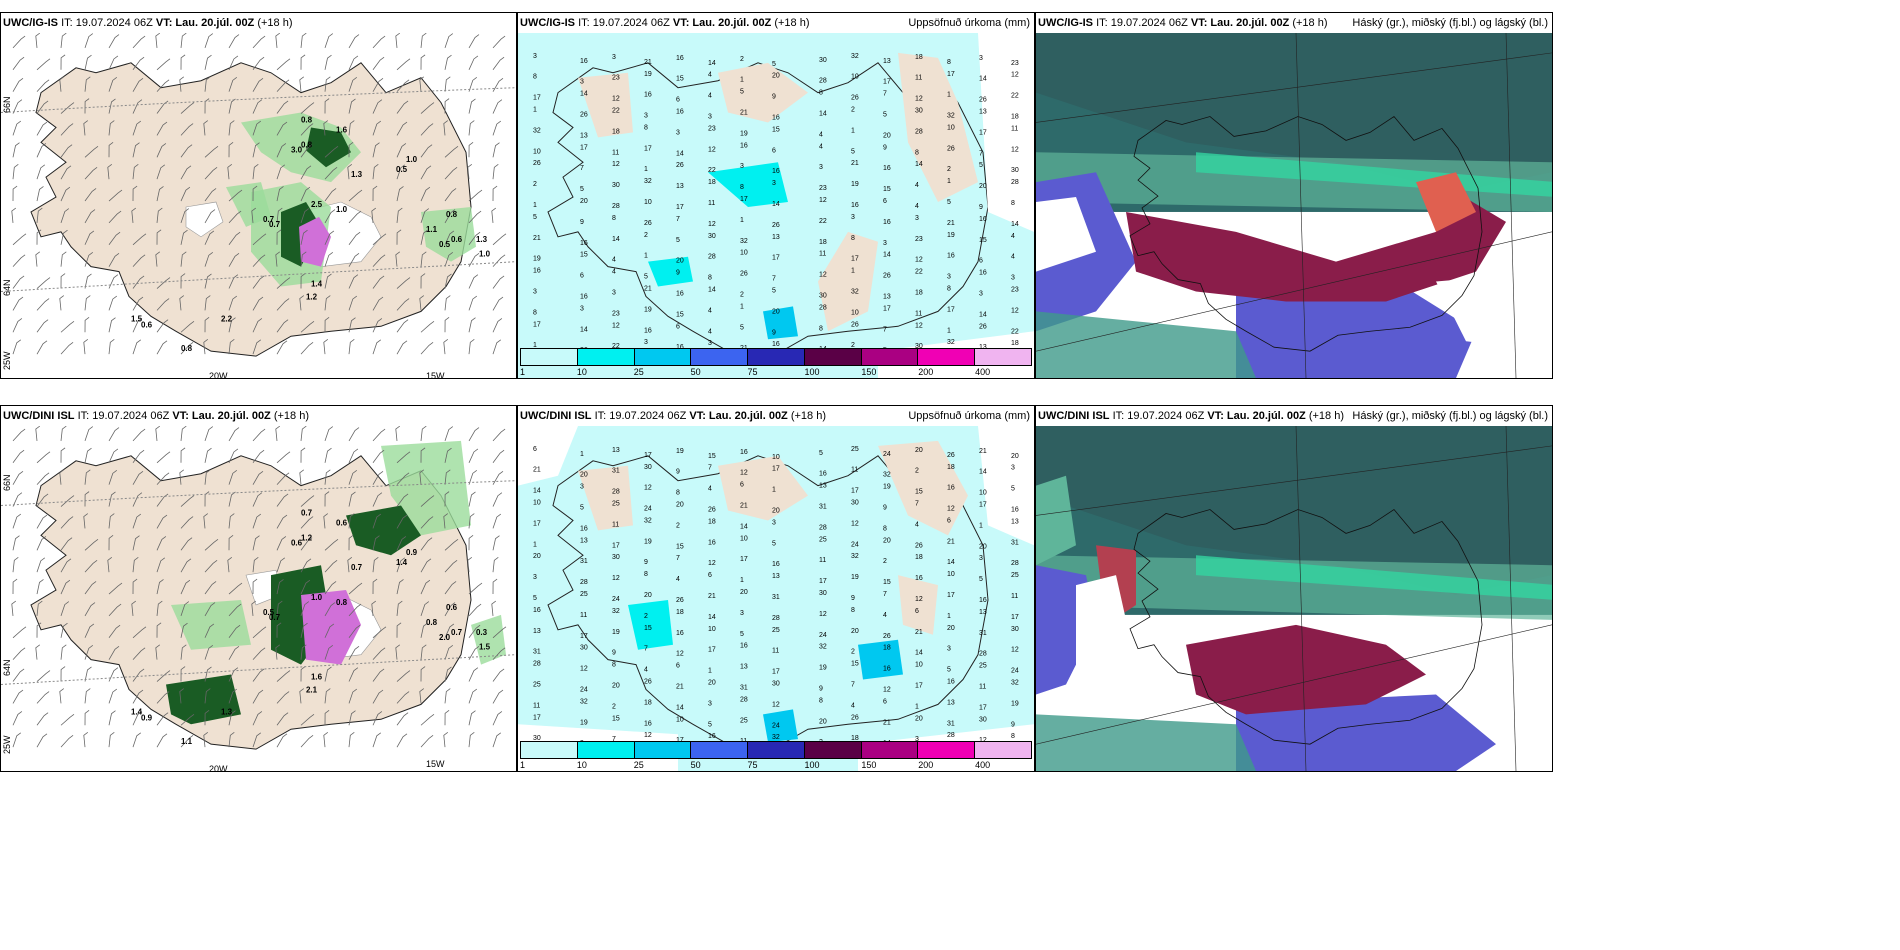 Image resolution: width=1900 pixels, height=950 pixels. What do you see at coordinates (812, 372) in the screenshot?
I see `colorbar-tick: 100` at bounding box center [812, 372].